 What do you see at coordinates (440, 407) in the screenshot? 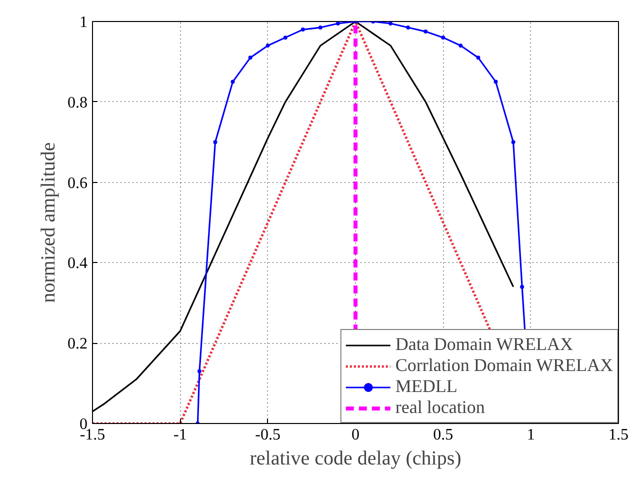
I see `legend-label: real location` at bounding box center [440, 407].